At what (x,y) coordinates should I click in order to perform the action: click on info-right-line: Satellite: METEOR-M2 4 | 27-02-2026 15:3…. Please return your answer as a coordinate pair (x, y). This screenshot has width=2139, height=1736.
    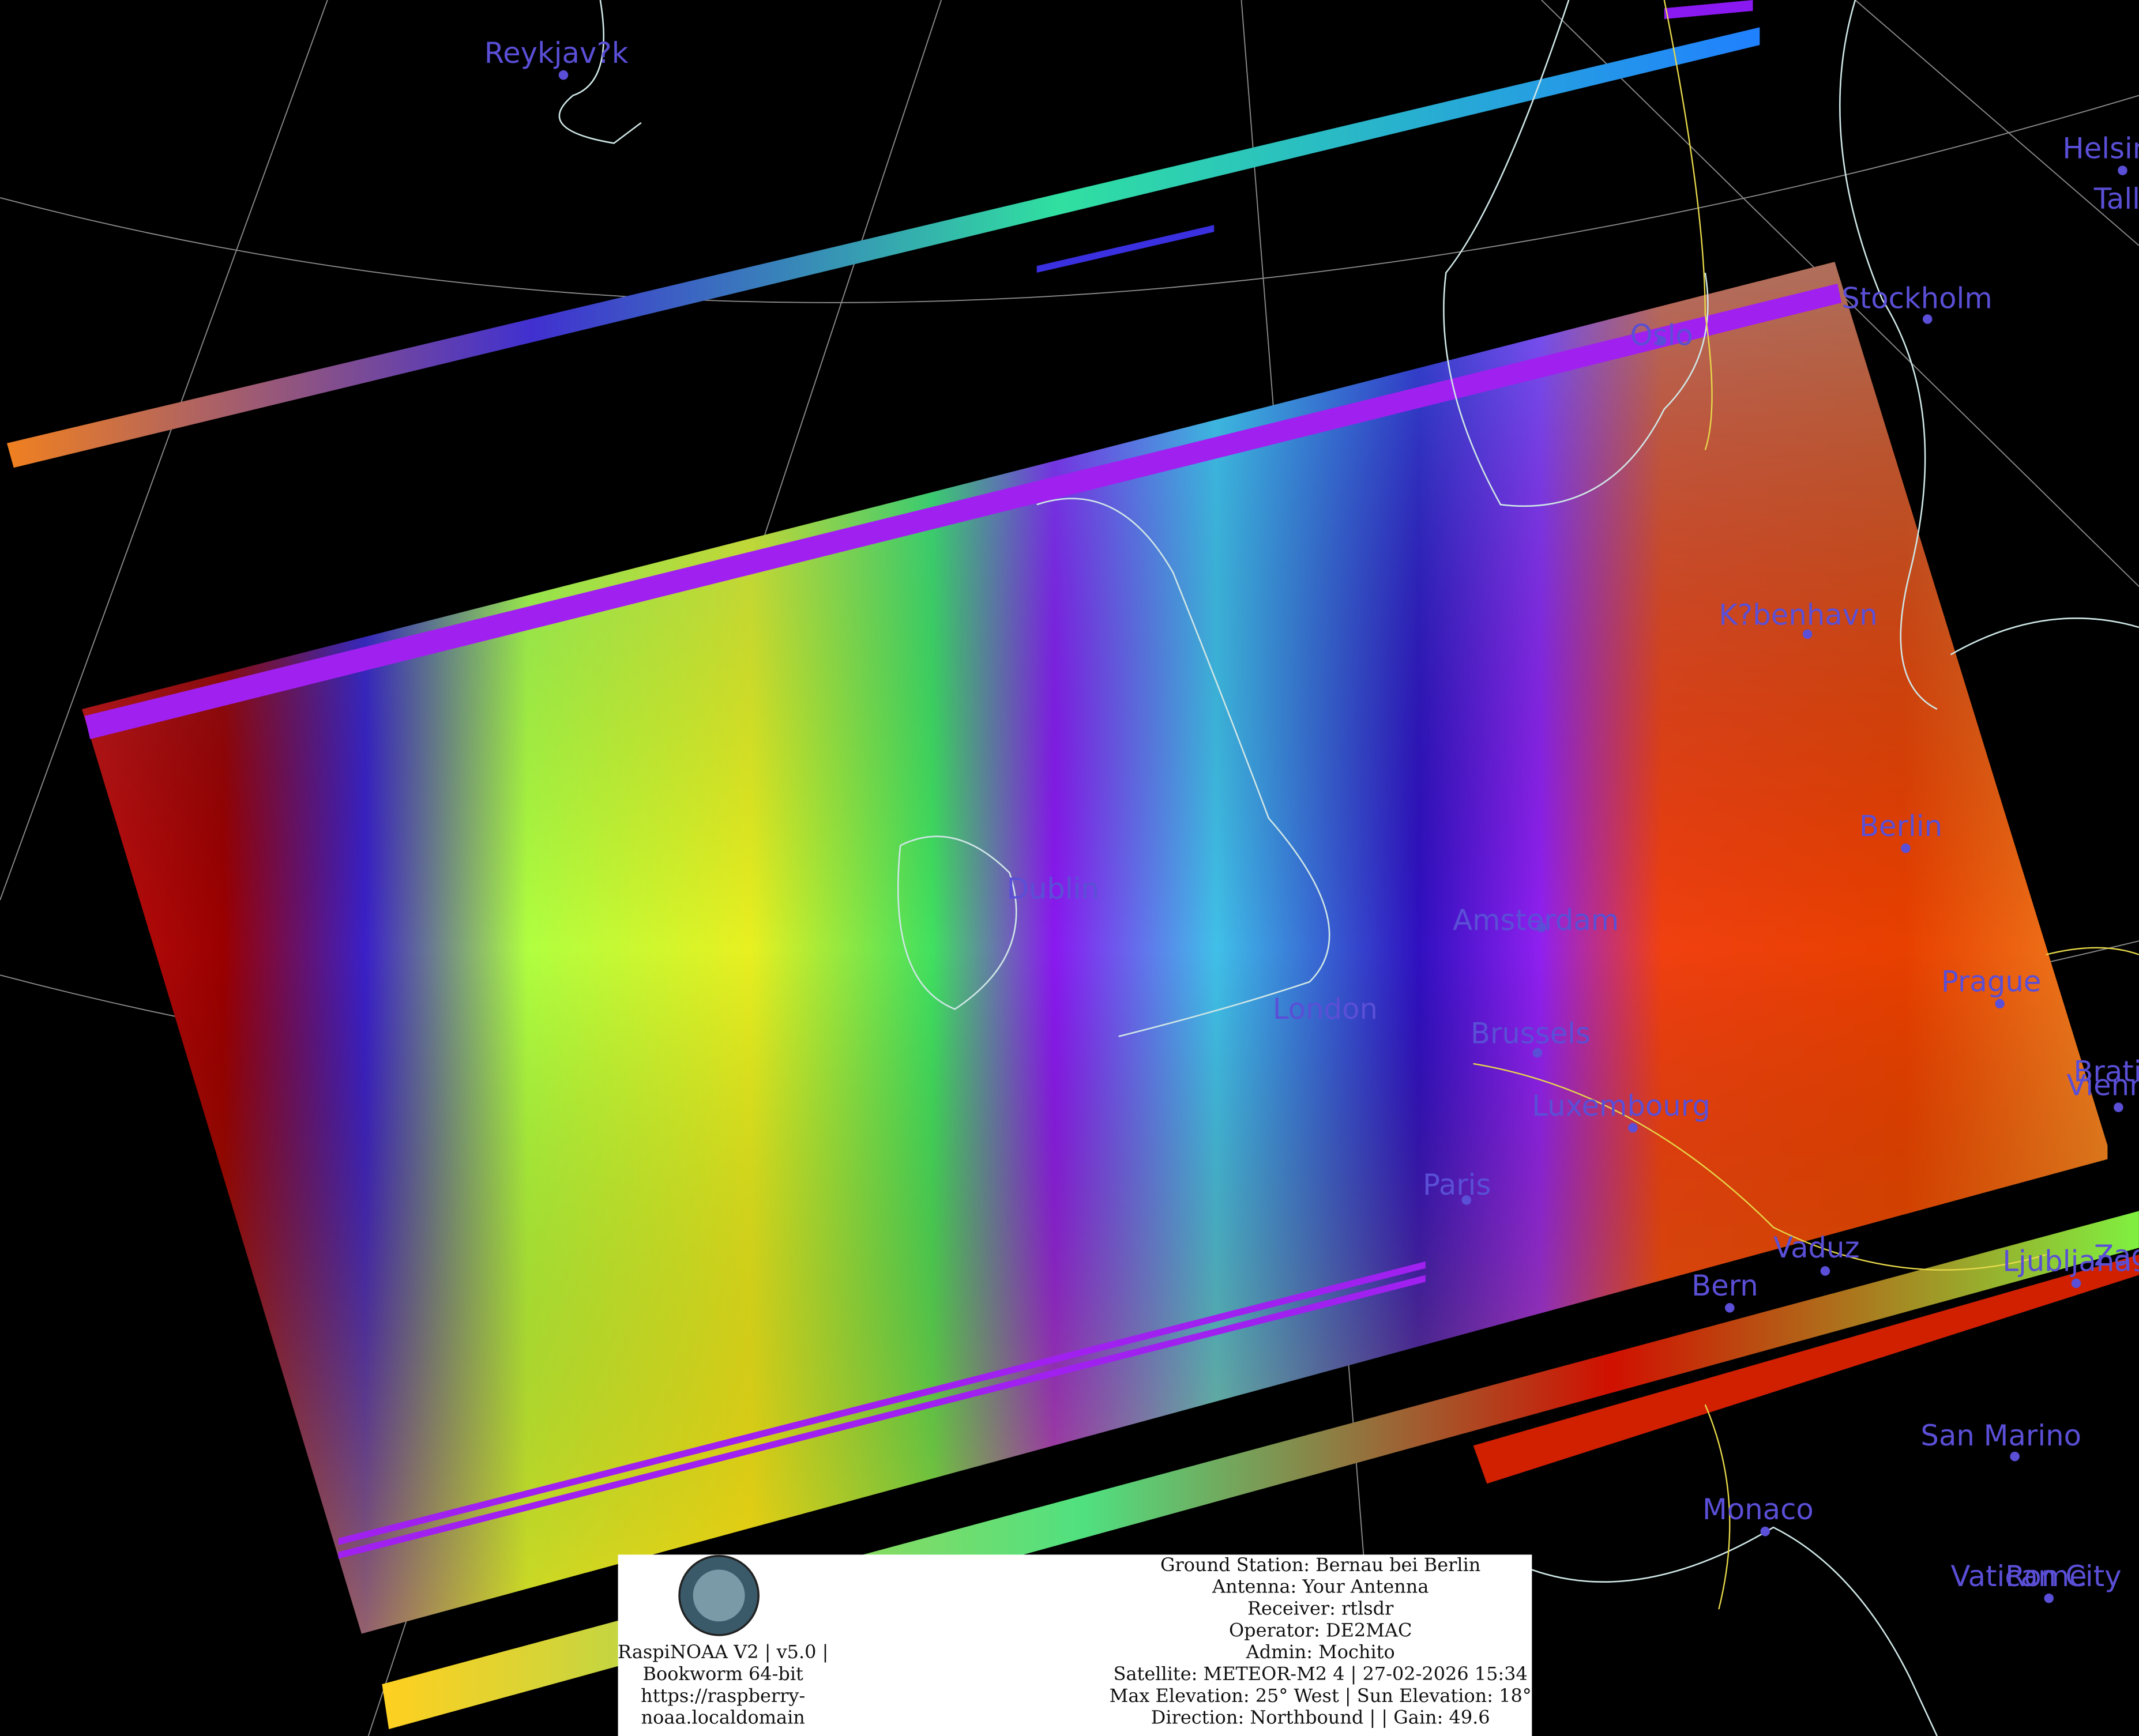
    Looking at the image, I should click on (1321, 1674).